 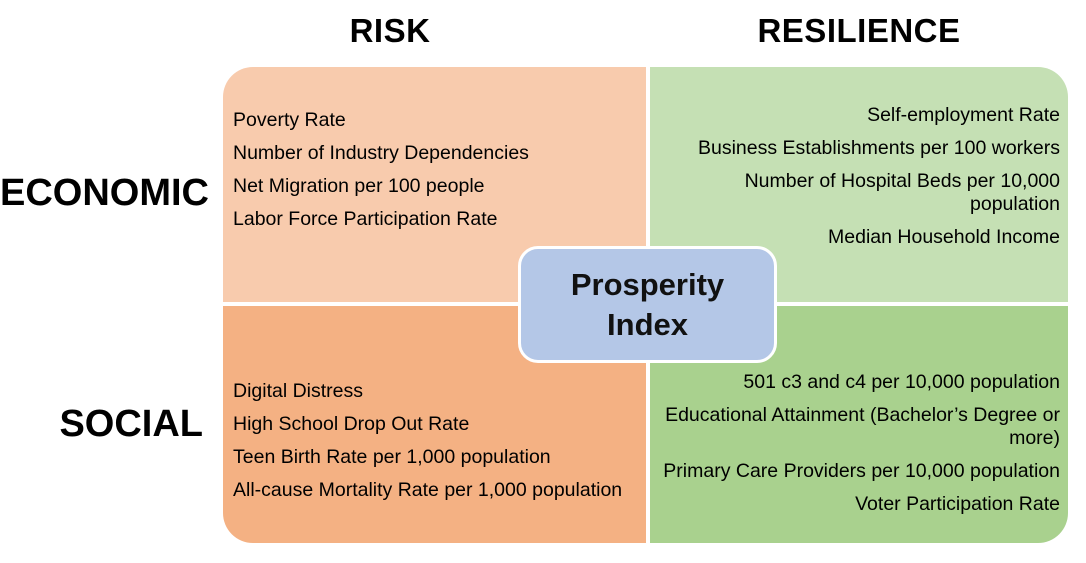 What do you see at coordinates (289, 120) in the screenshot?
I see `indicator-poverty-rate: Poverty Rate` at bounding box center [289, 120].